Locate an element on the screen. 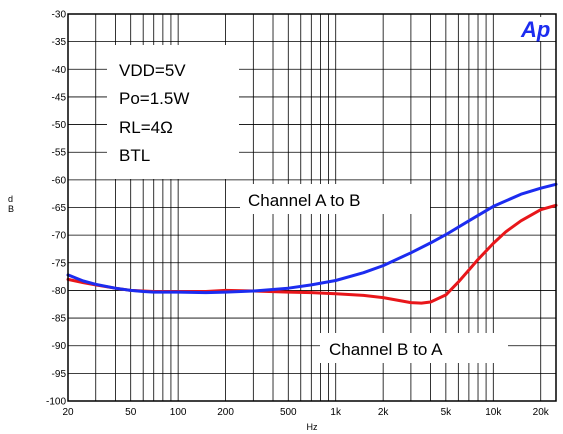  x-axis-label: Hz is located at coordinates (312, 427).